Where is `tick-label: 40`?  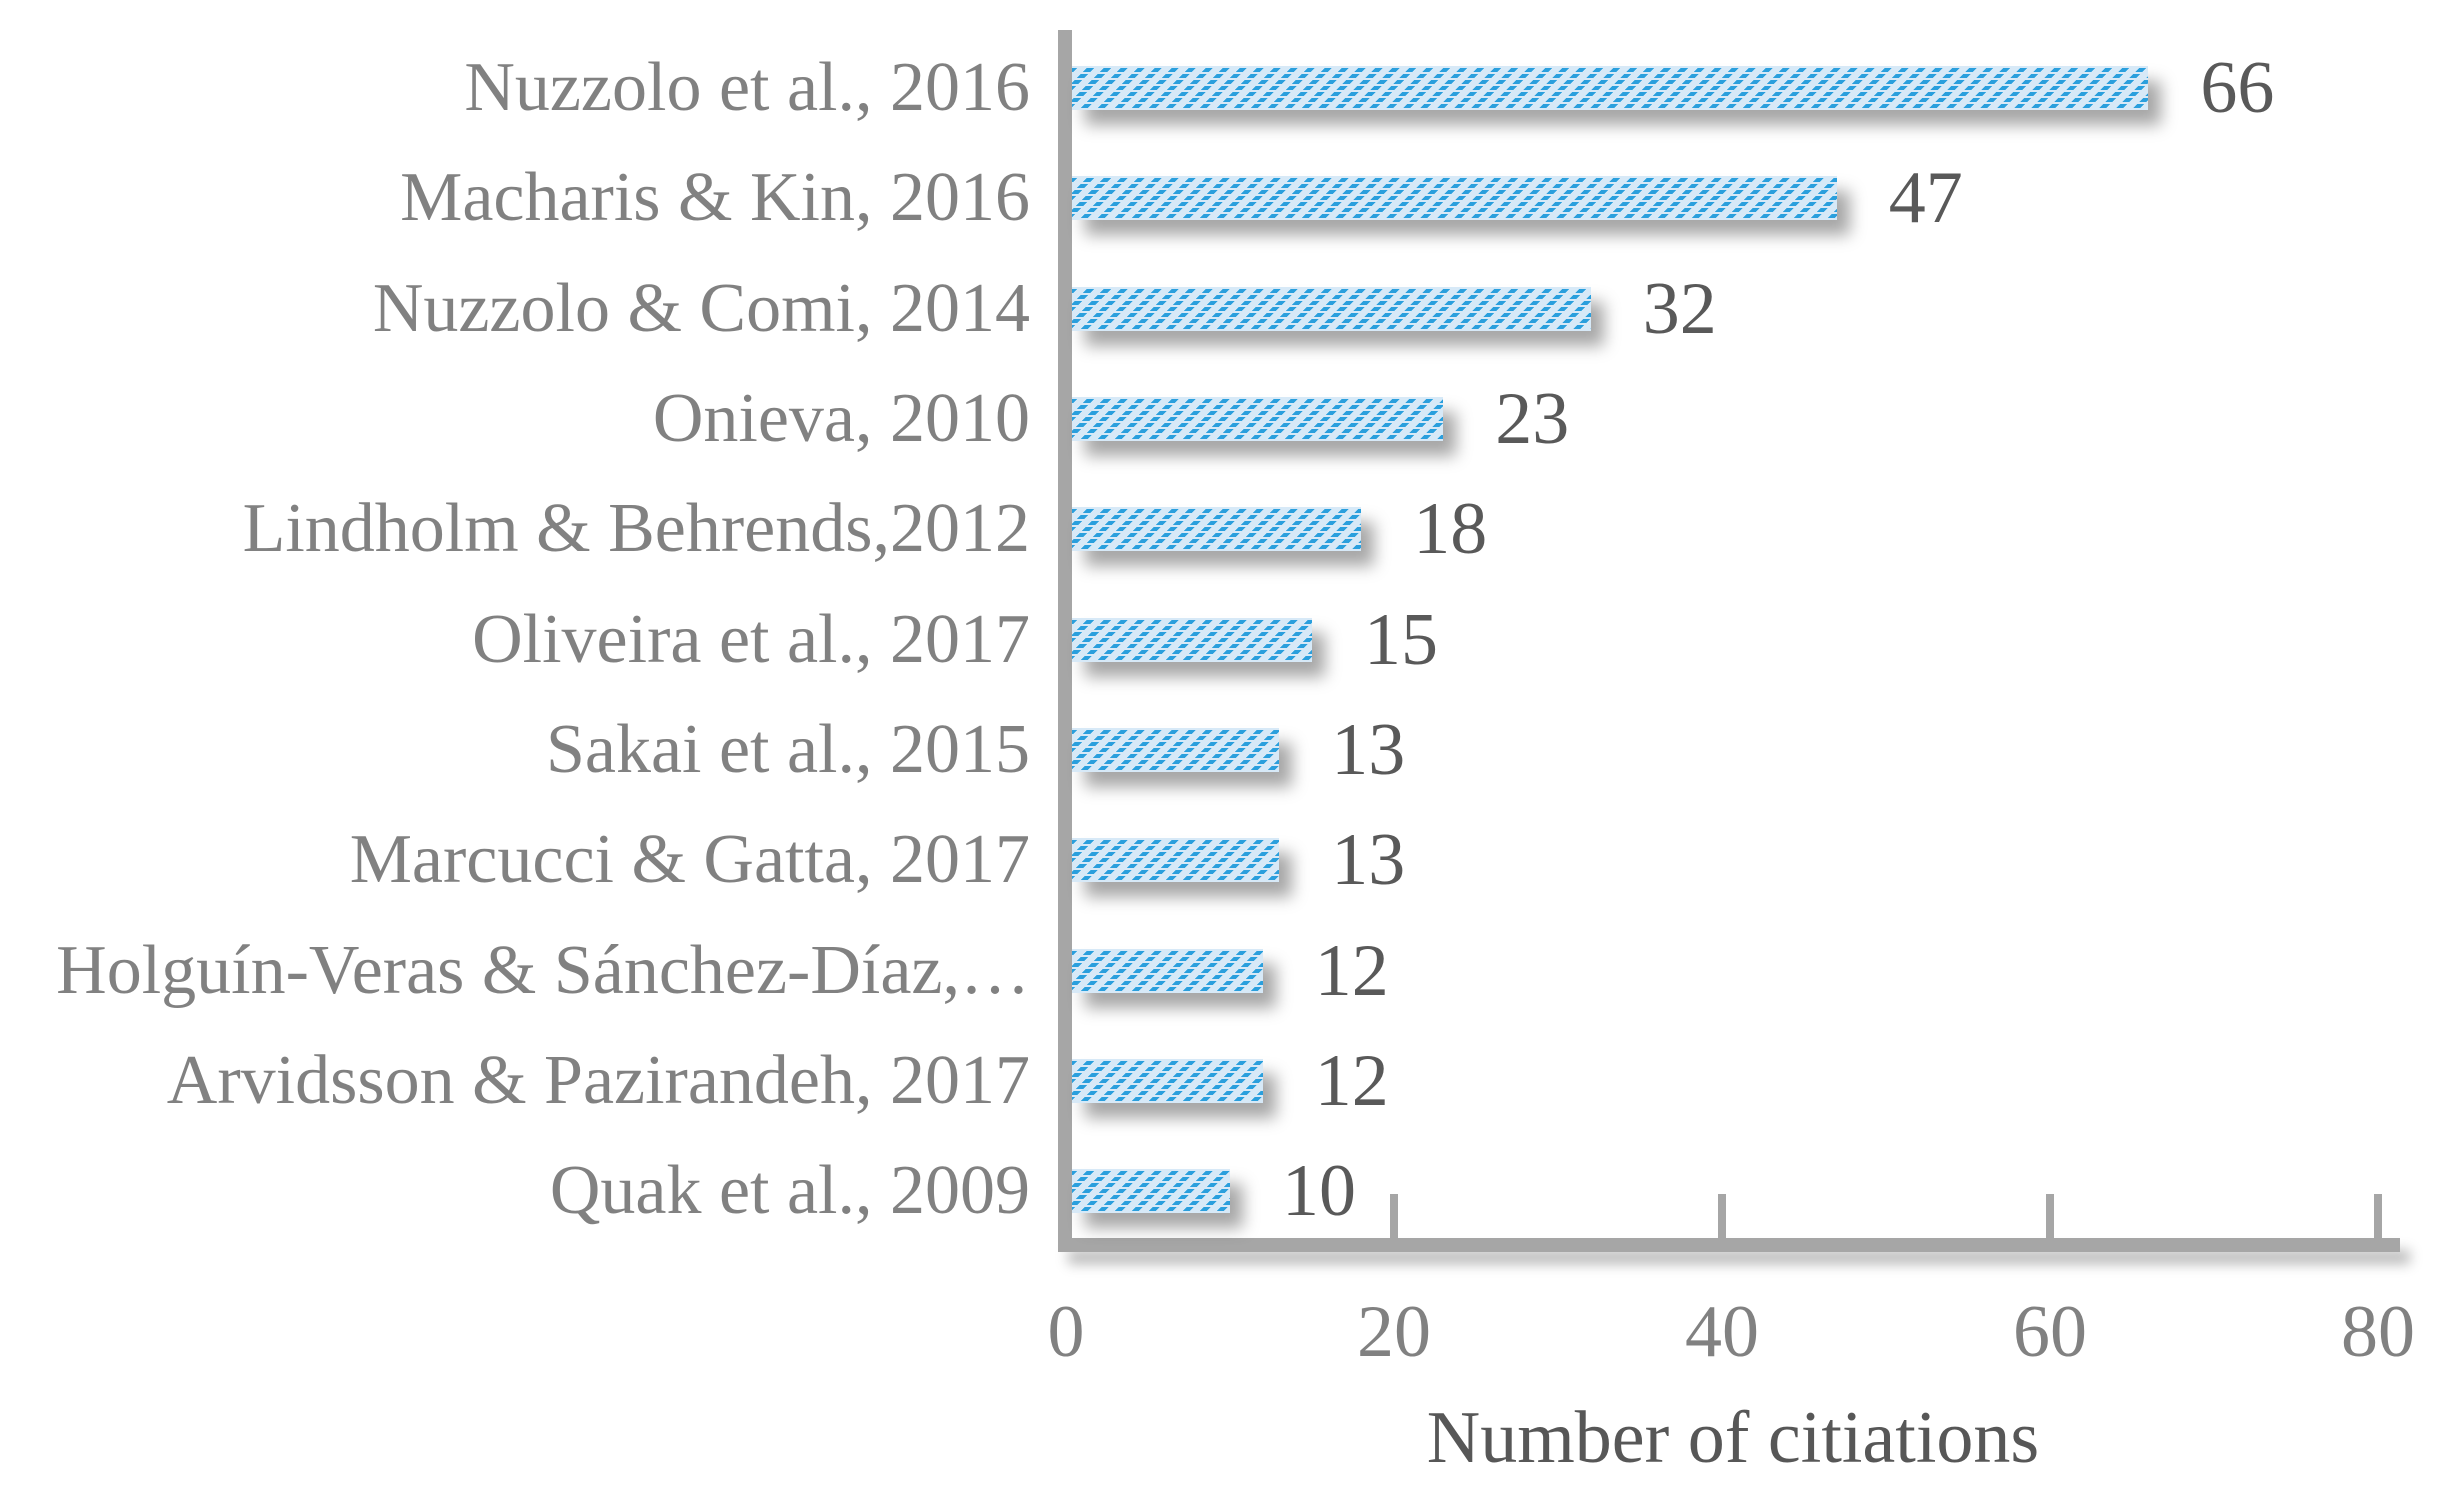
tick-label: 40 is located at coordinates (1722, 1332).